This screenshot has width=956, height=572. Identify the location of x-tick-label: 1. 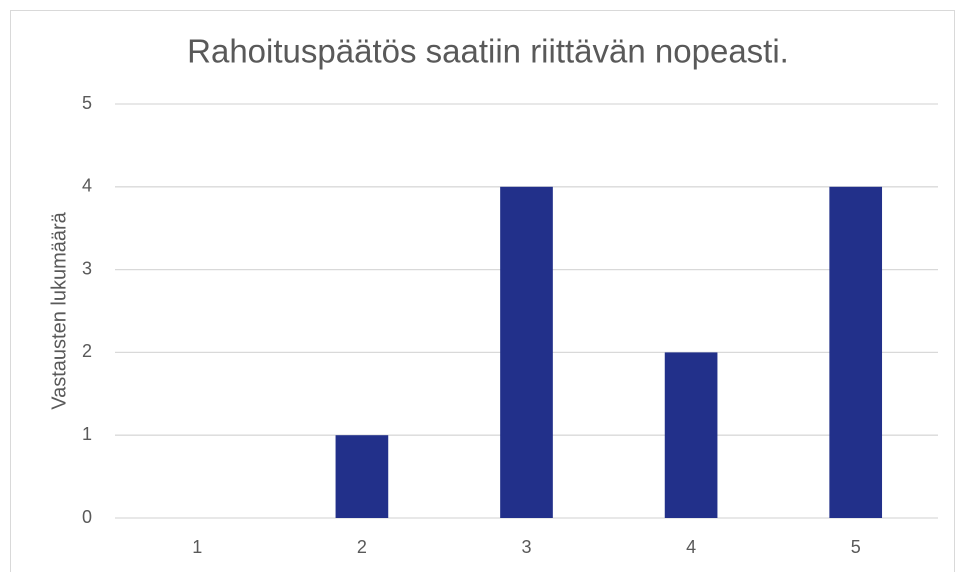
(197, 547).